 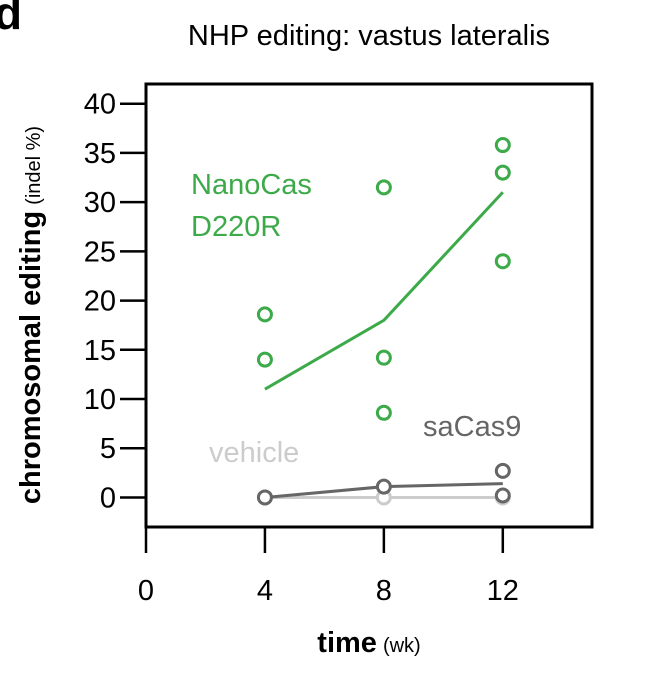 I want to click on x-tick-label: 0, so click(x=146, y=591).